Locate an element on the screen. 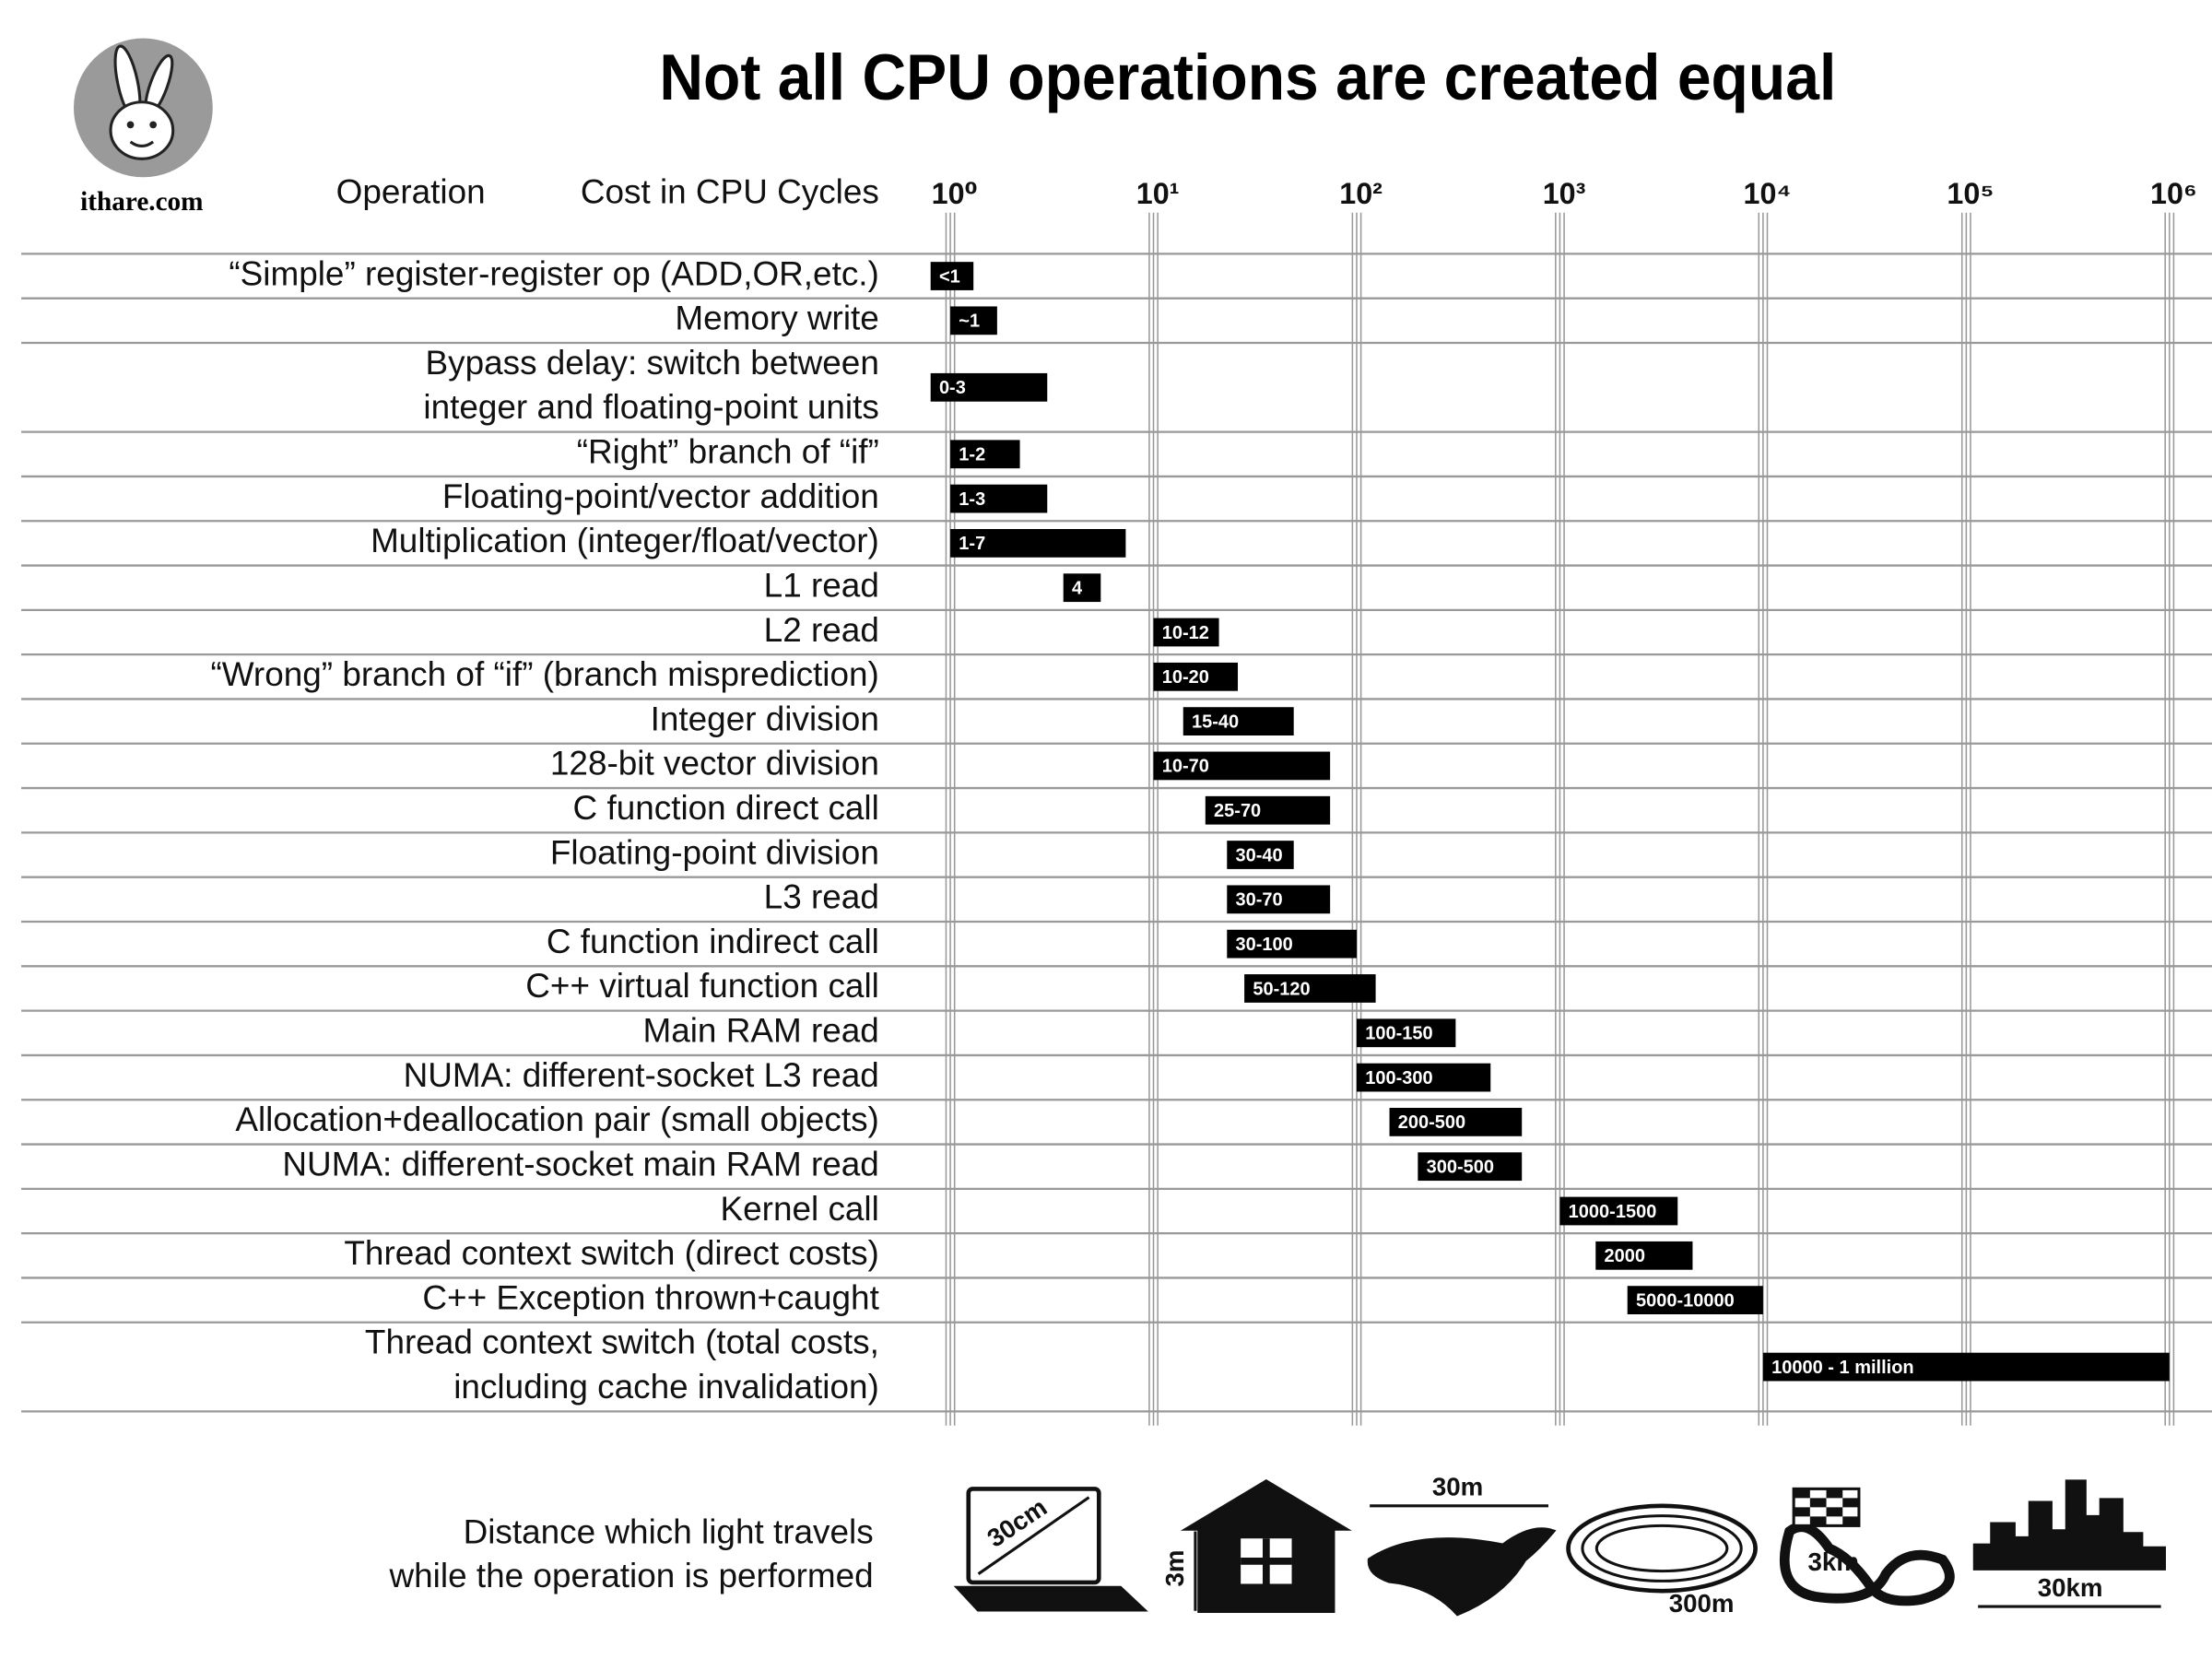 The height and width of the screenshot is (1659, 2212). bar-label: 5000-10000 is located at coordinates (1685, 1300).